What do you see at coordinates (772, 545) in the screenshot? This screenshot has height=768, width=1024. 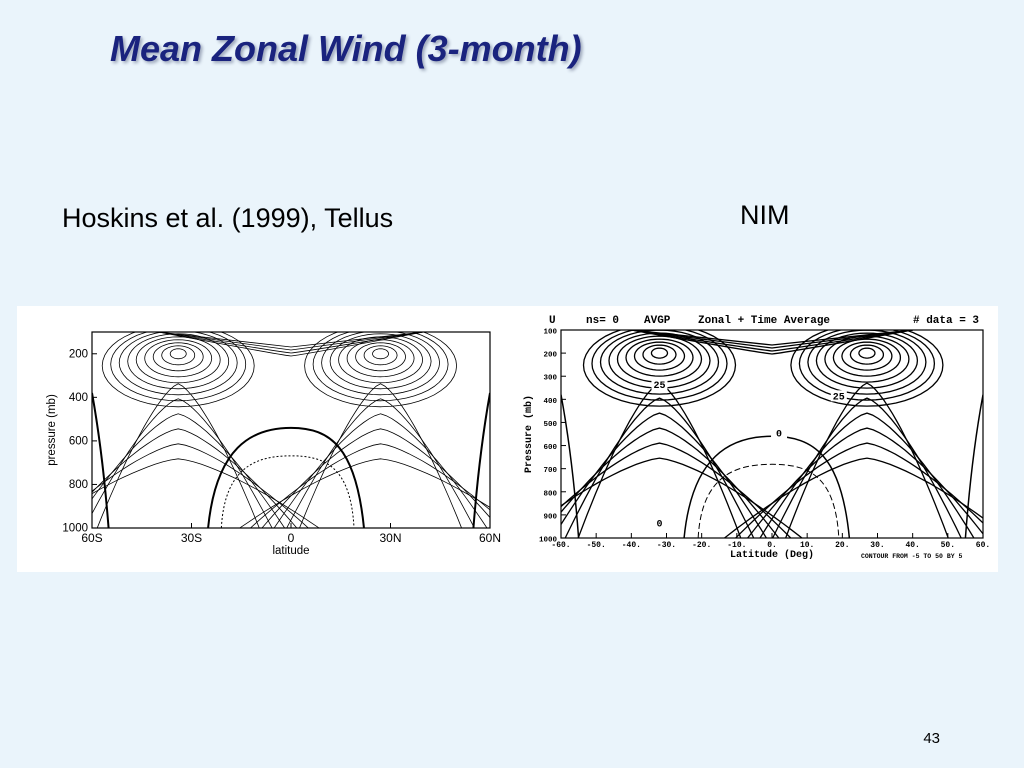 I see `x-tick-label: 0.` at bounding box center [772, 545].